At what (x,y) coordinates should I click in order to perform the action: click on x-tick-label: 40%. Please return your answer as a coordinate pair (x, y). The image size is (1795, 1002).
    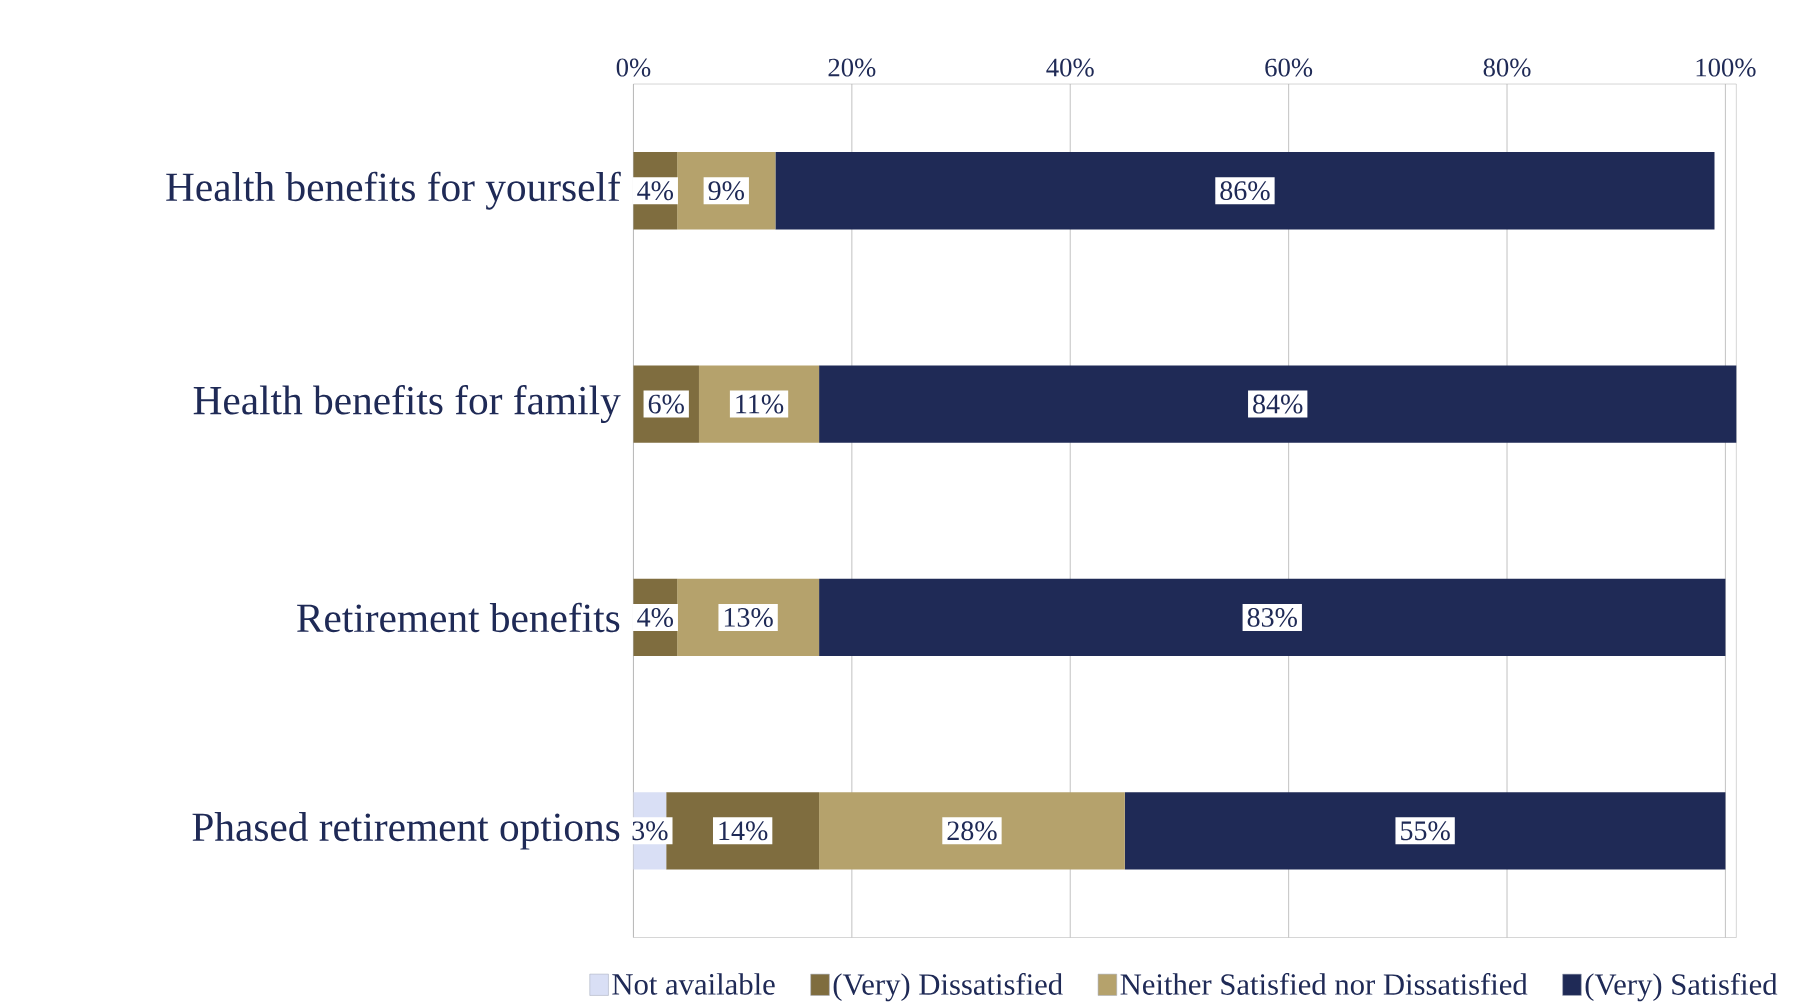
    Looking at the image, I should click on (1070, 67).